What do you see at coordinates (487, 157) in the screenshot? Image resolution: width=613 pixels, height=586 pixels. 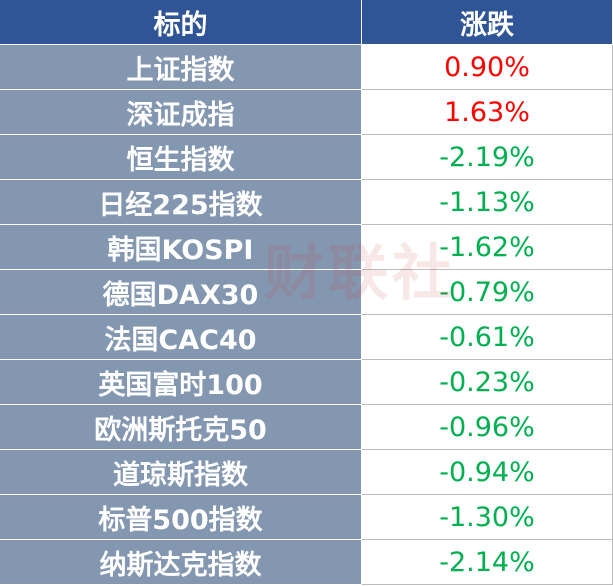 I see `change-value: -2.19%` at bounding box center [487, 157].